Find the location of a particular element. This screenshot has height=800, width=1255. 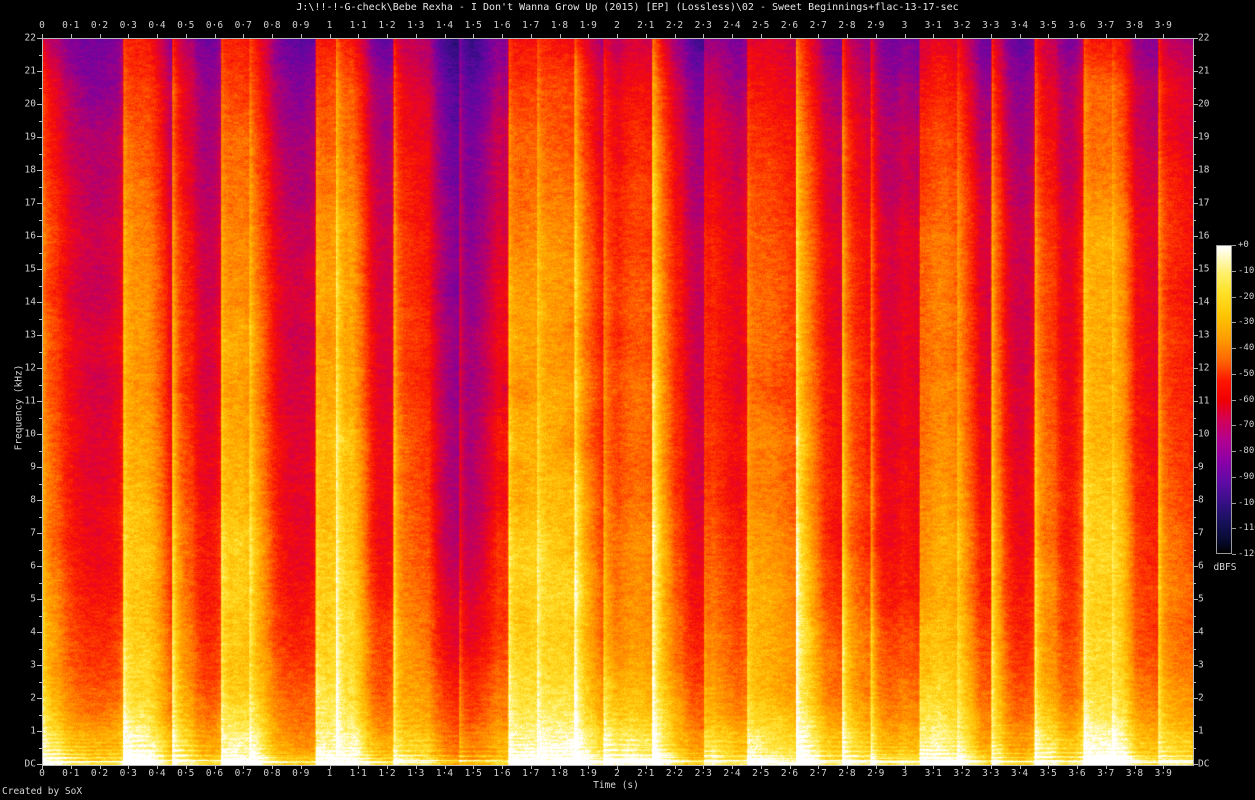

y-axis-tick-label: 2 is located at coordinates (33, 698).